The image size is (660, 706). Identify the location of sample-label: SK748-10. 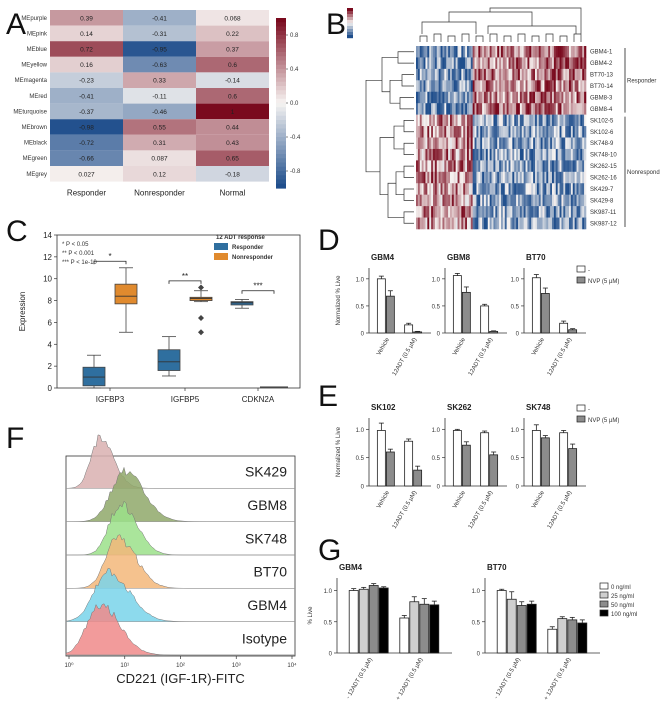
(603, 156).